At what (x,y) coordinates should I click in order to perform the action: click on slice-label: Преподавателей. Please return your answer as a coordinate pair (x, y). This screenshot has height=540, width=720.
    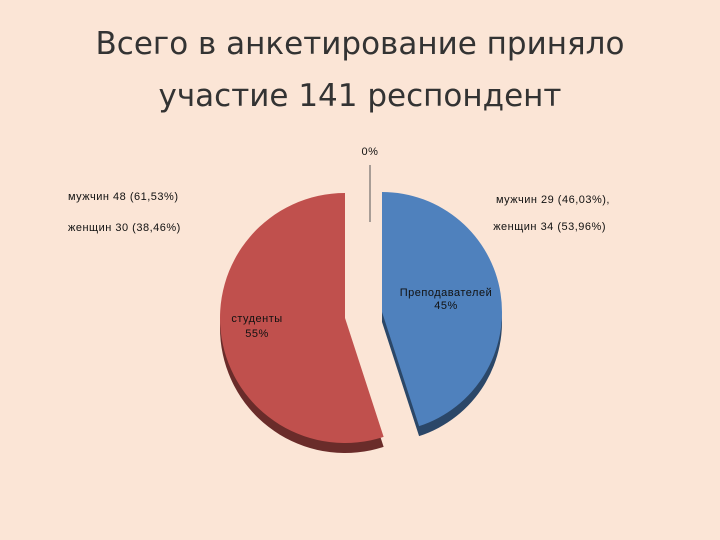
    Looking at the image, I should click on (446, 293).